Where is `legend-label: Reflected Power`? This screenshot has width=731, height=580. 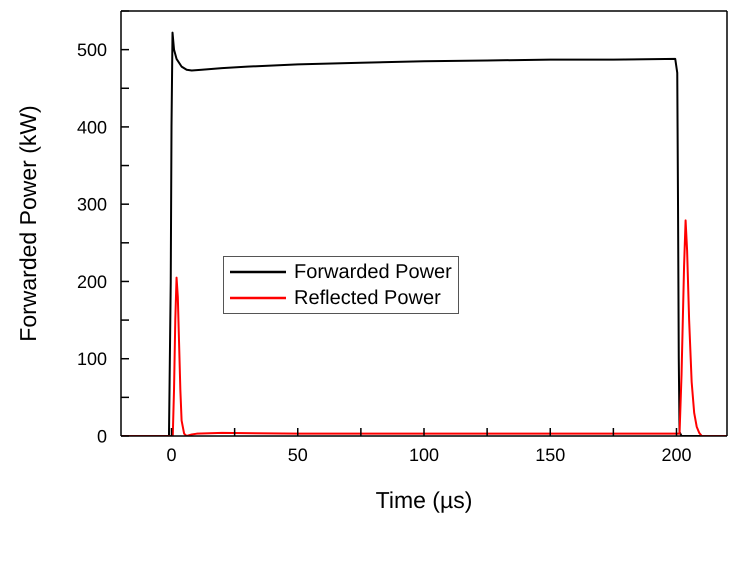
legend-label: Reflected Power is located at coordinates (367, 298).